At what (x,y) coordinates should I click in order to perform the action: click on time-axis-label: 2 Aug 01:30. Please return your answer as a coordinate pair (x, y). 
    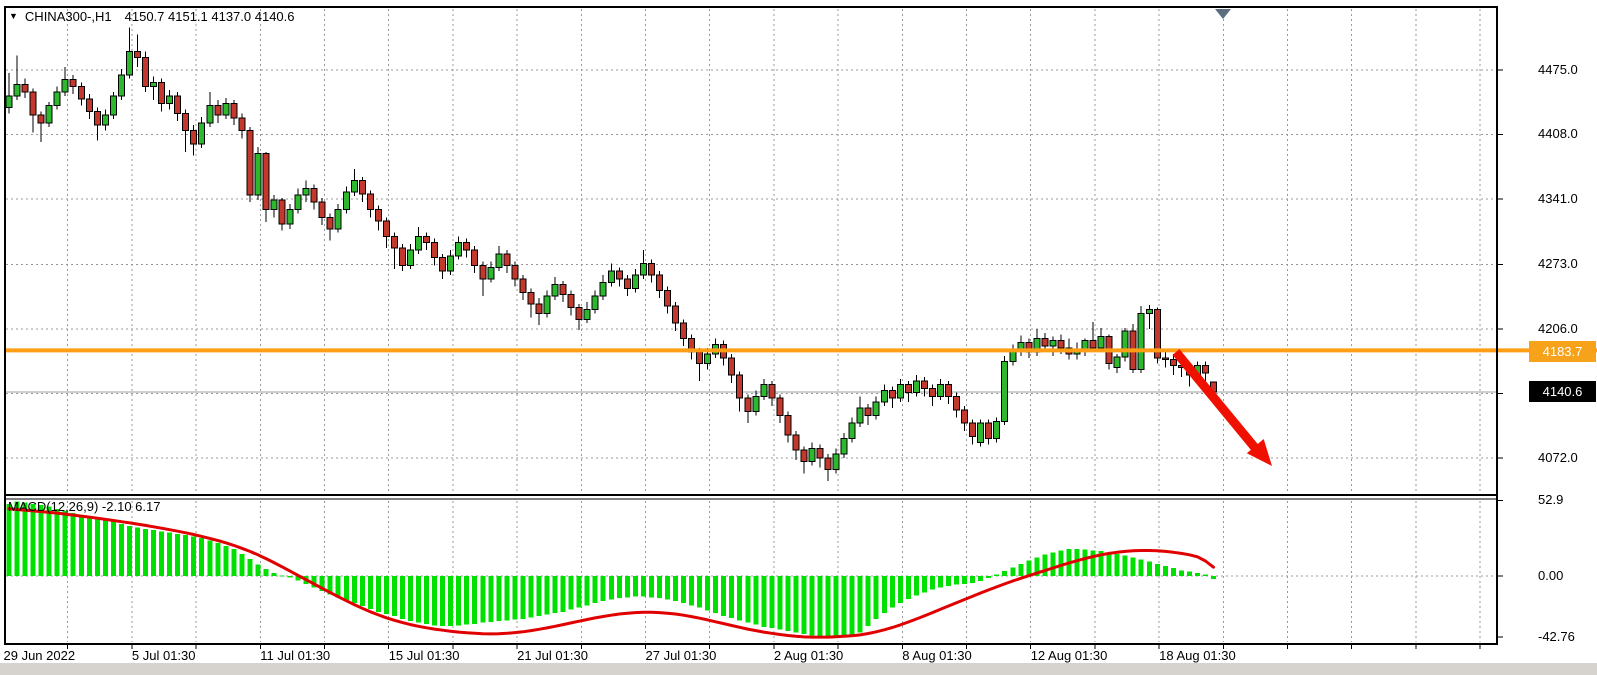
    Looking at the image, I should click on (808, 655).